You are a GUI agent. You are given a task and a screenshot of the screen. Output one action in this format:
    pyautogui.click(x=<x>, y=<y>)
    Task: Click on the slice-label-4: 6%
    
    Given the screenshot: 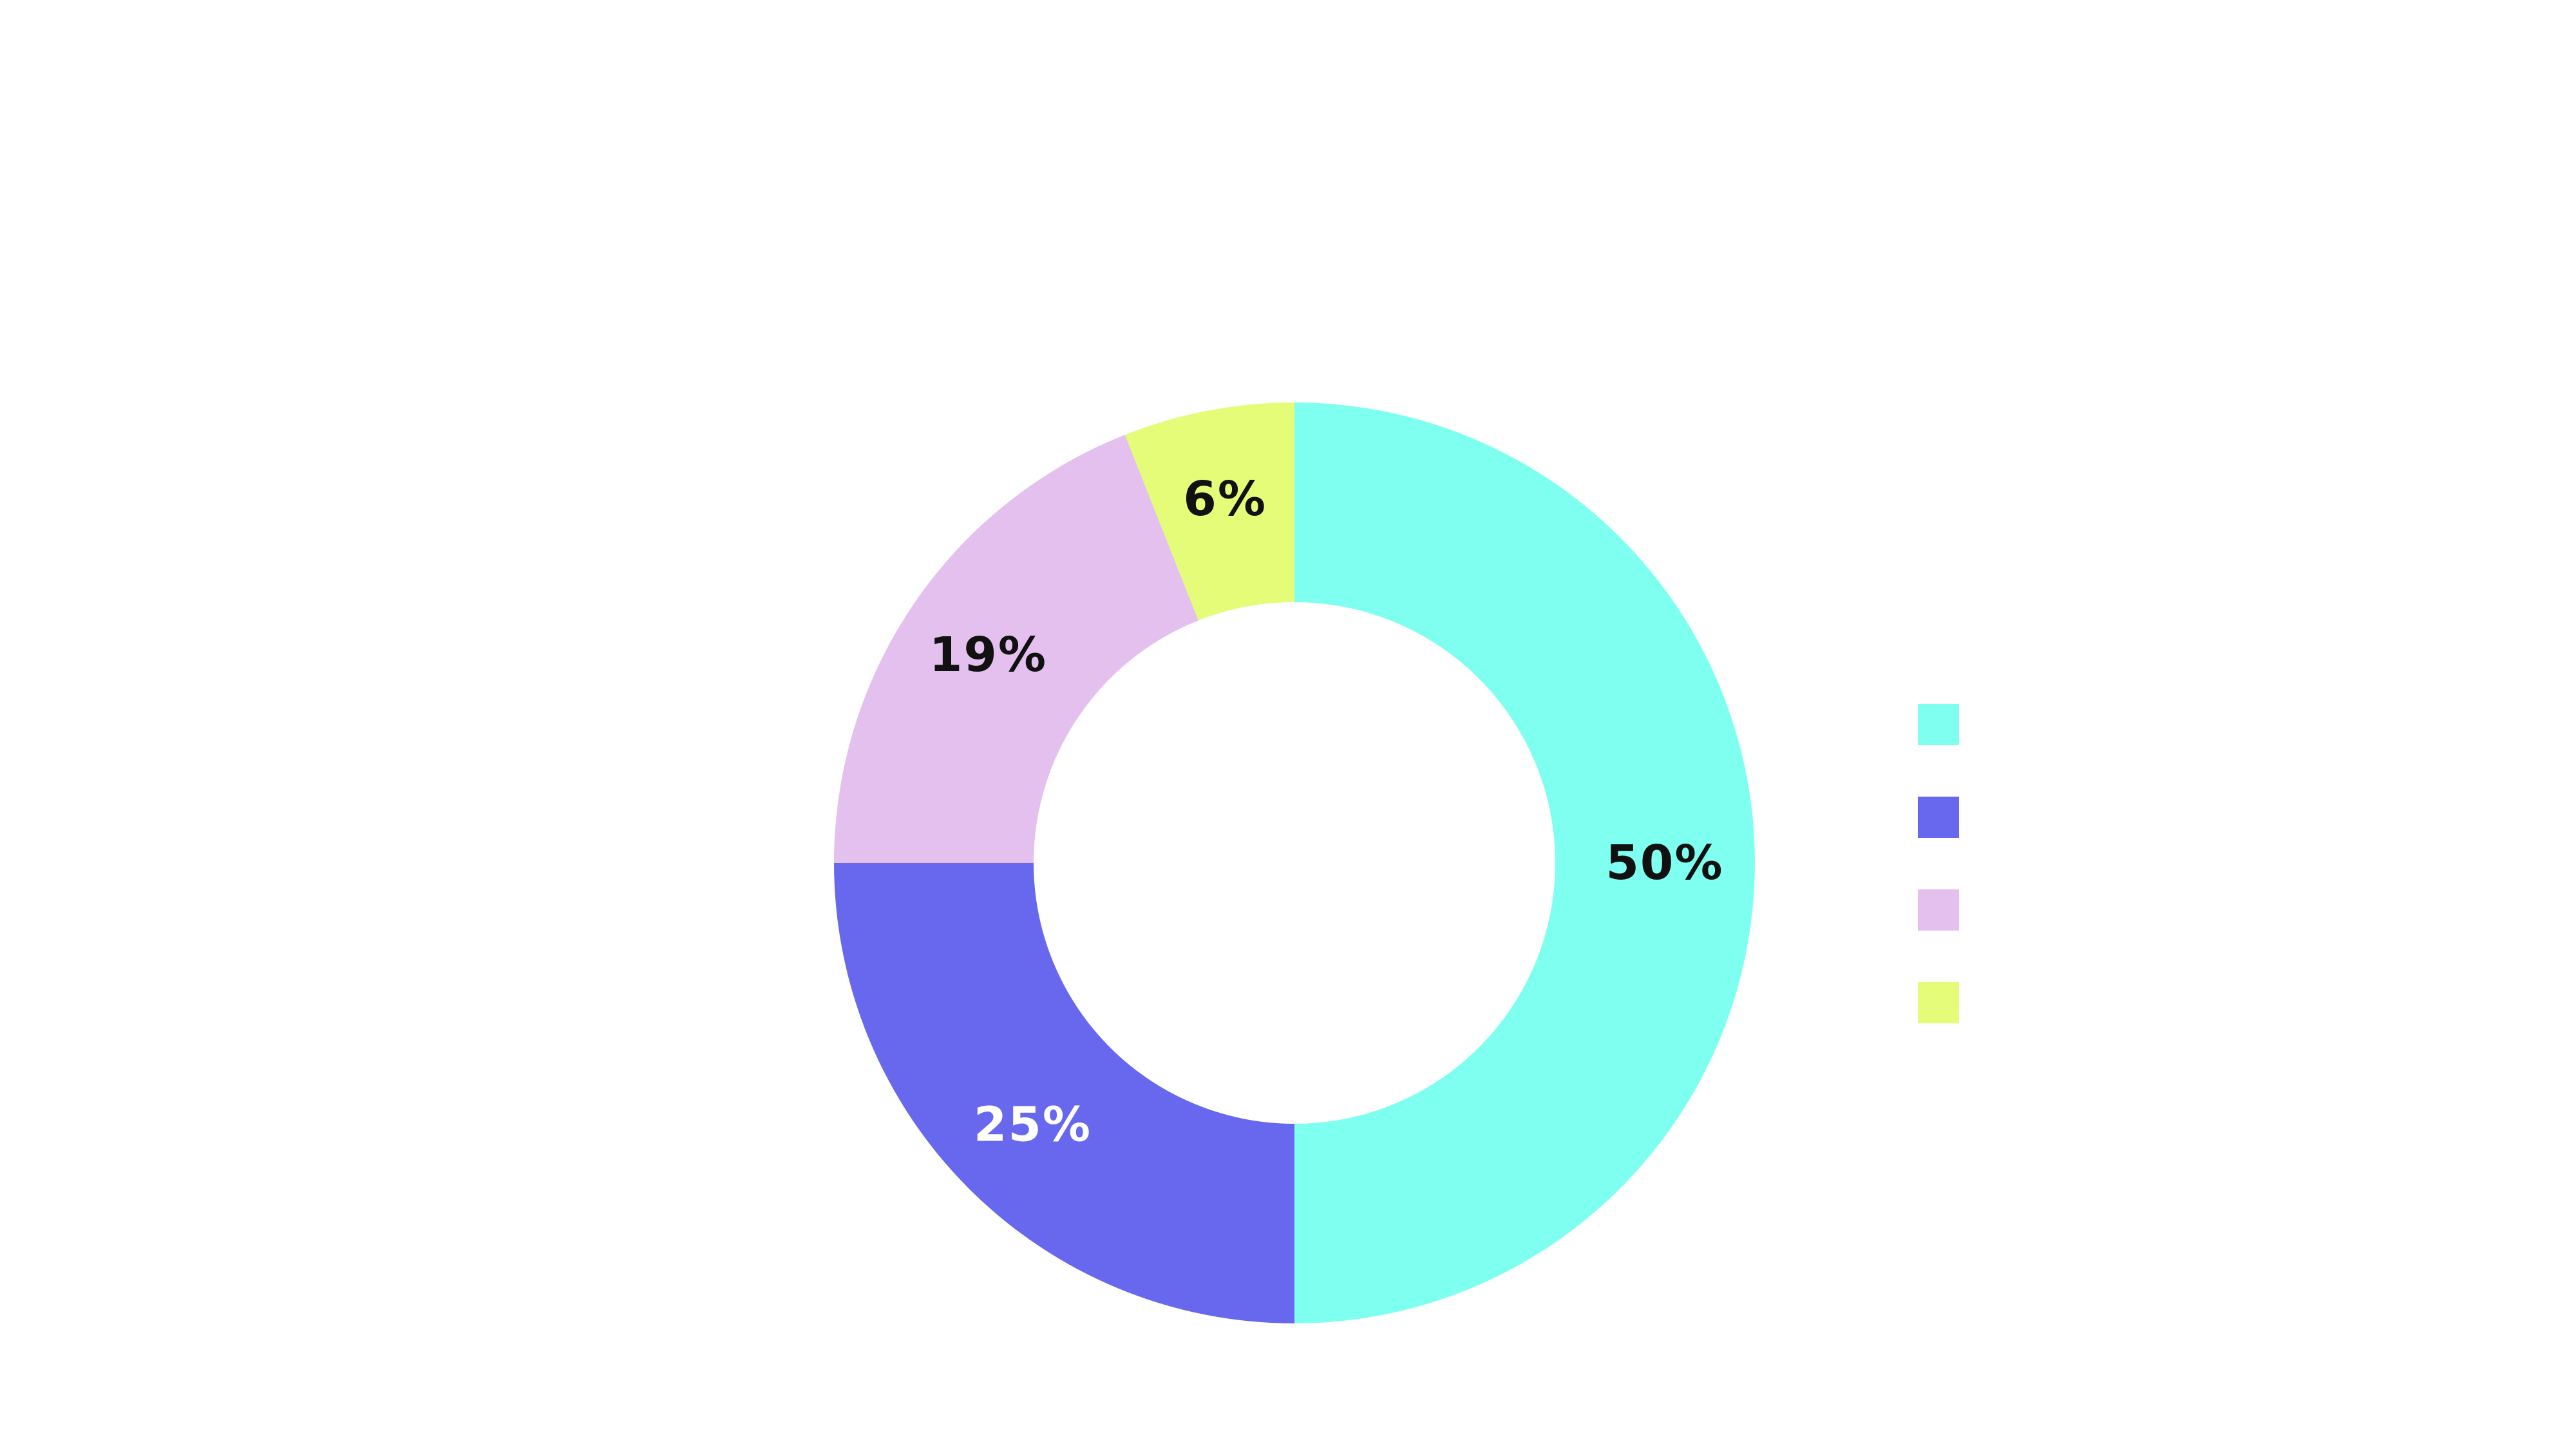 What is the action you would take?
    pyautogui.click(x=1225, y=499)
    